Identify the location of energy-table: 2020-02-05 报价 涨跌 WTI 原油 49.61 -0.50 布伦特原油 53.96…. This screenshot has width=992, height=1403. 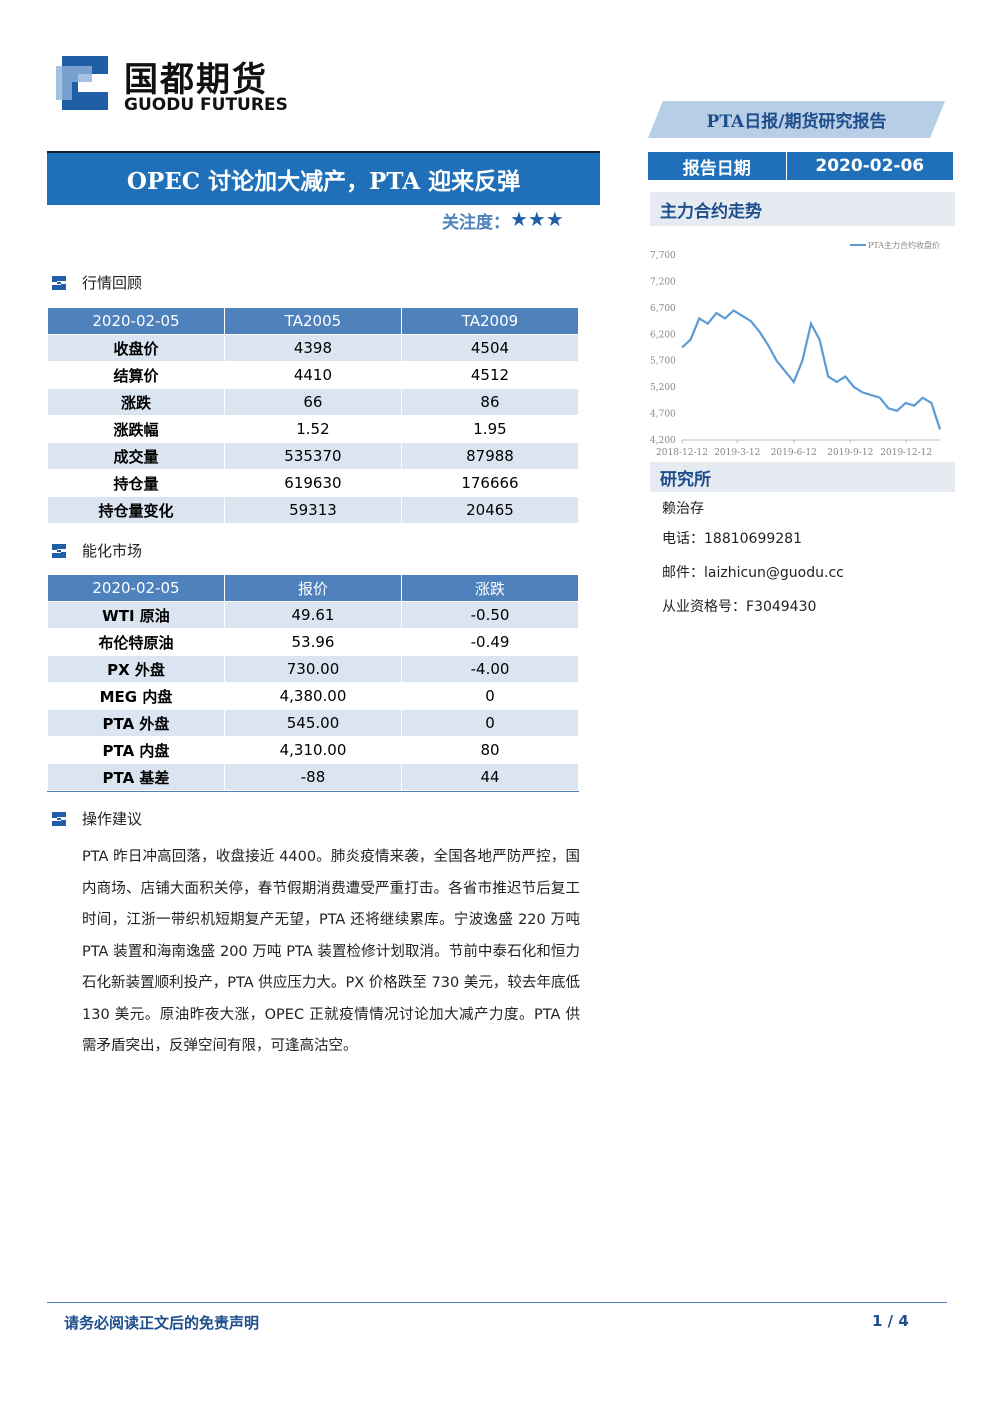
(313, 682).